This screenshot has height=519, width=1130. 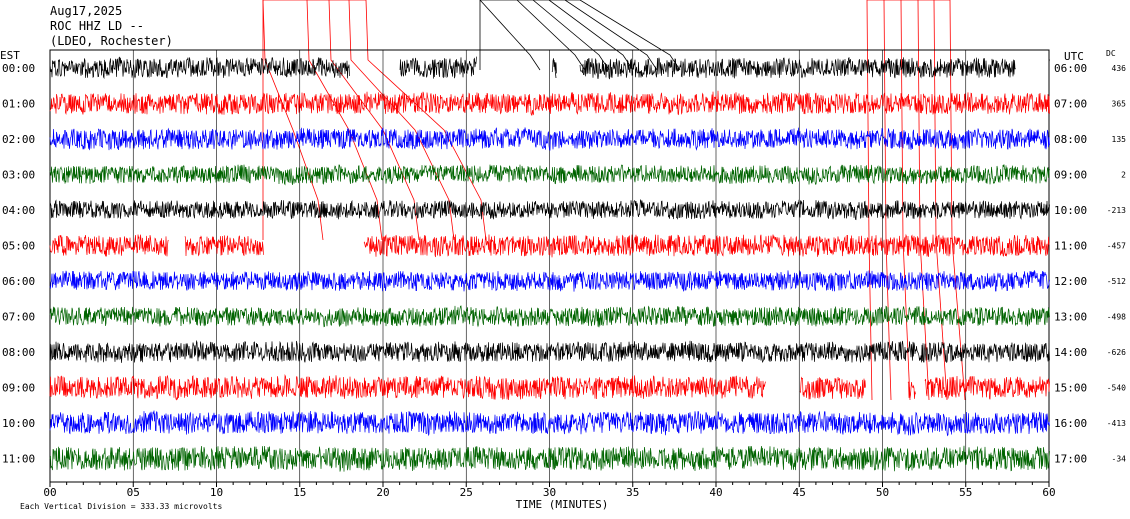 What do you see at coordinates (1116, 423) in the screenshot?
I see `dc-offset-label: -413` at bounding box center [1116, 423].